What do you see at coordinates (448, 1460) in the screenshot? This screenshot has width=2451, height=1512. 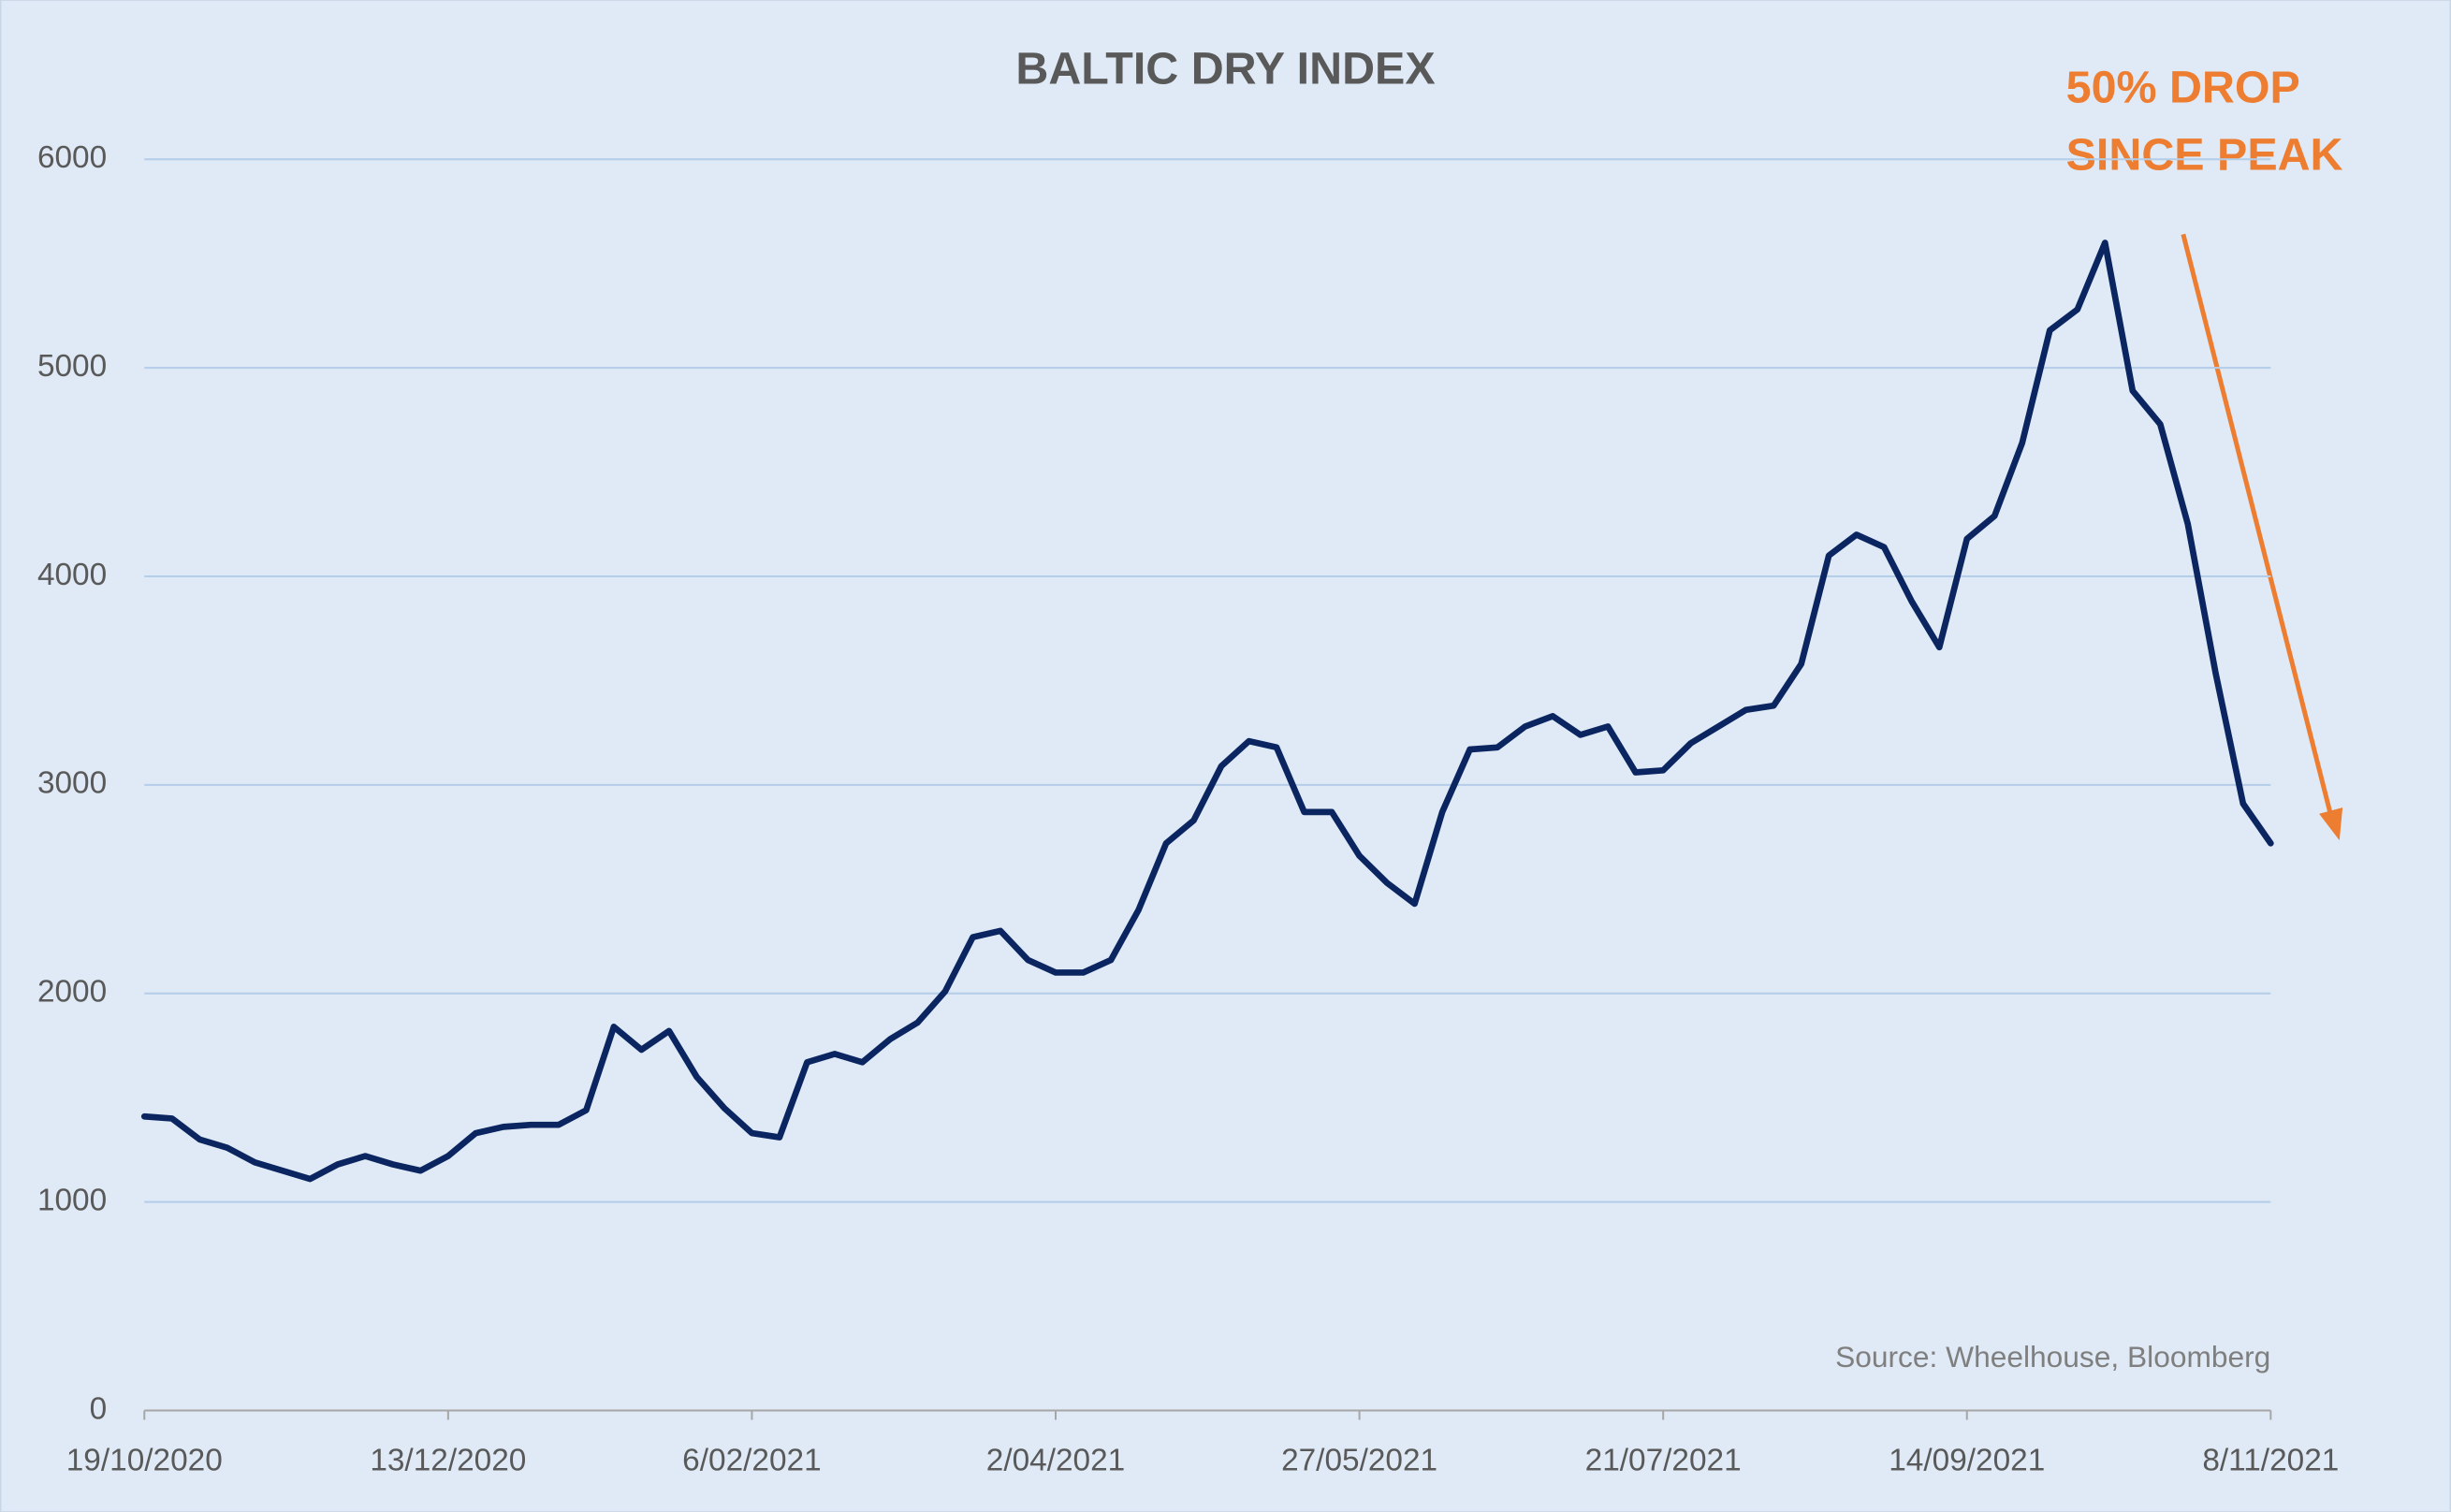 I see `x-tick-label: 13/12/2020` at bounding box center [448, 1460].